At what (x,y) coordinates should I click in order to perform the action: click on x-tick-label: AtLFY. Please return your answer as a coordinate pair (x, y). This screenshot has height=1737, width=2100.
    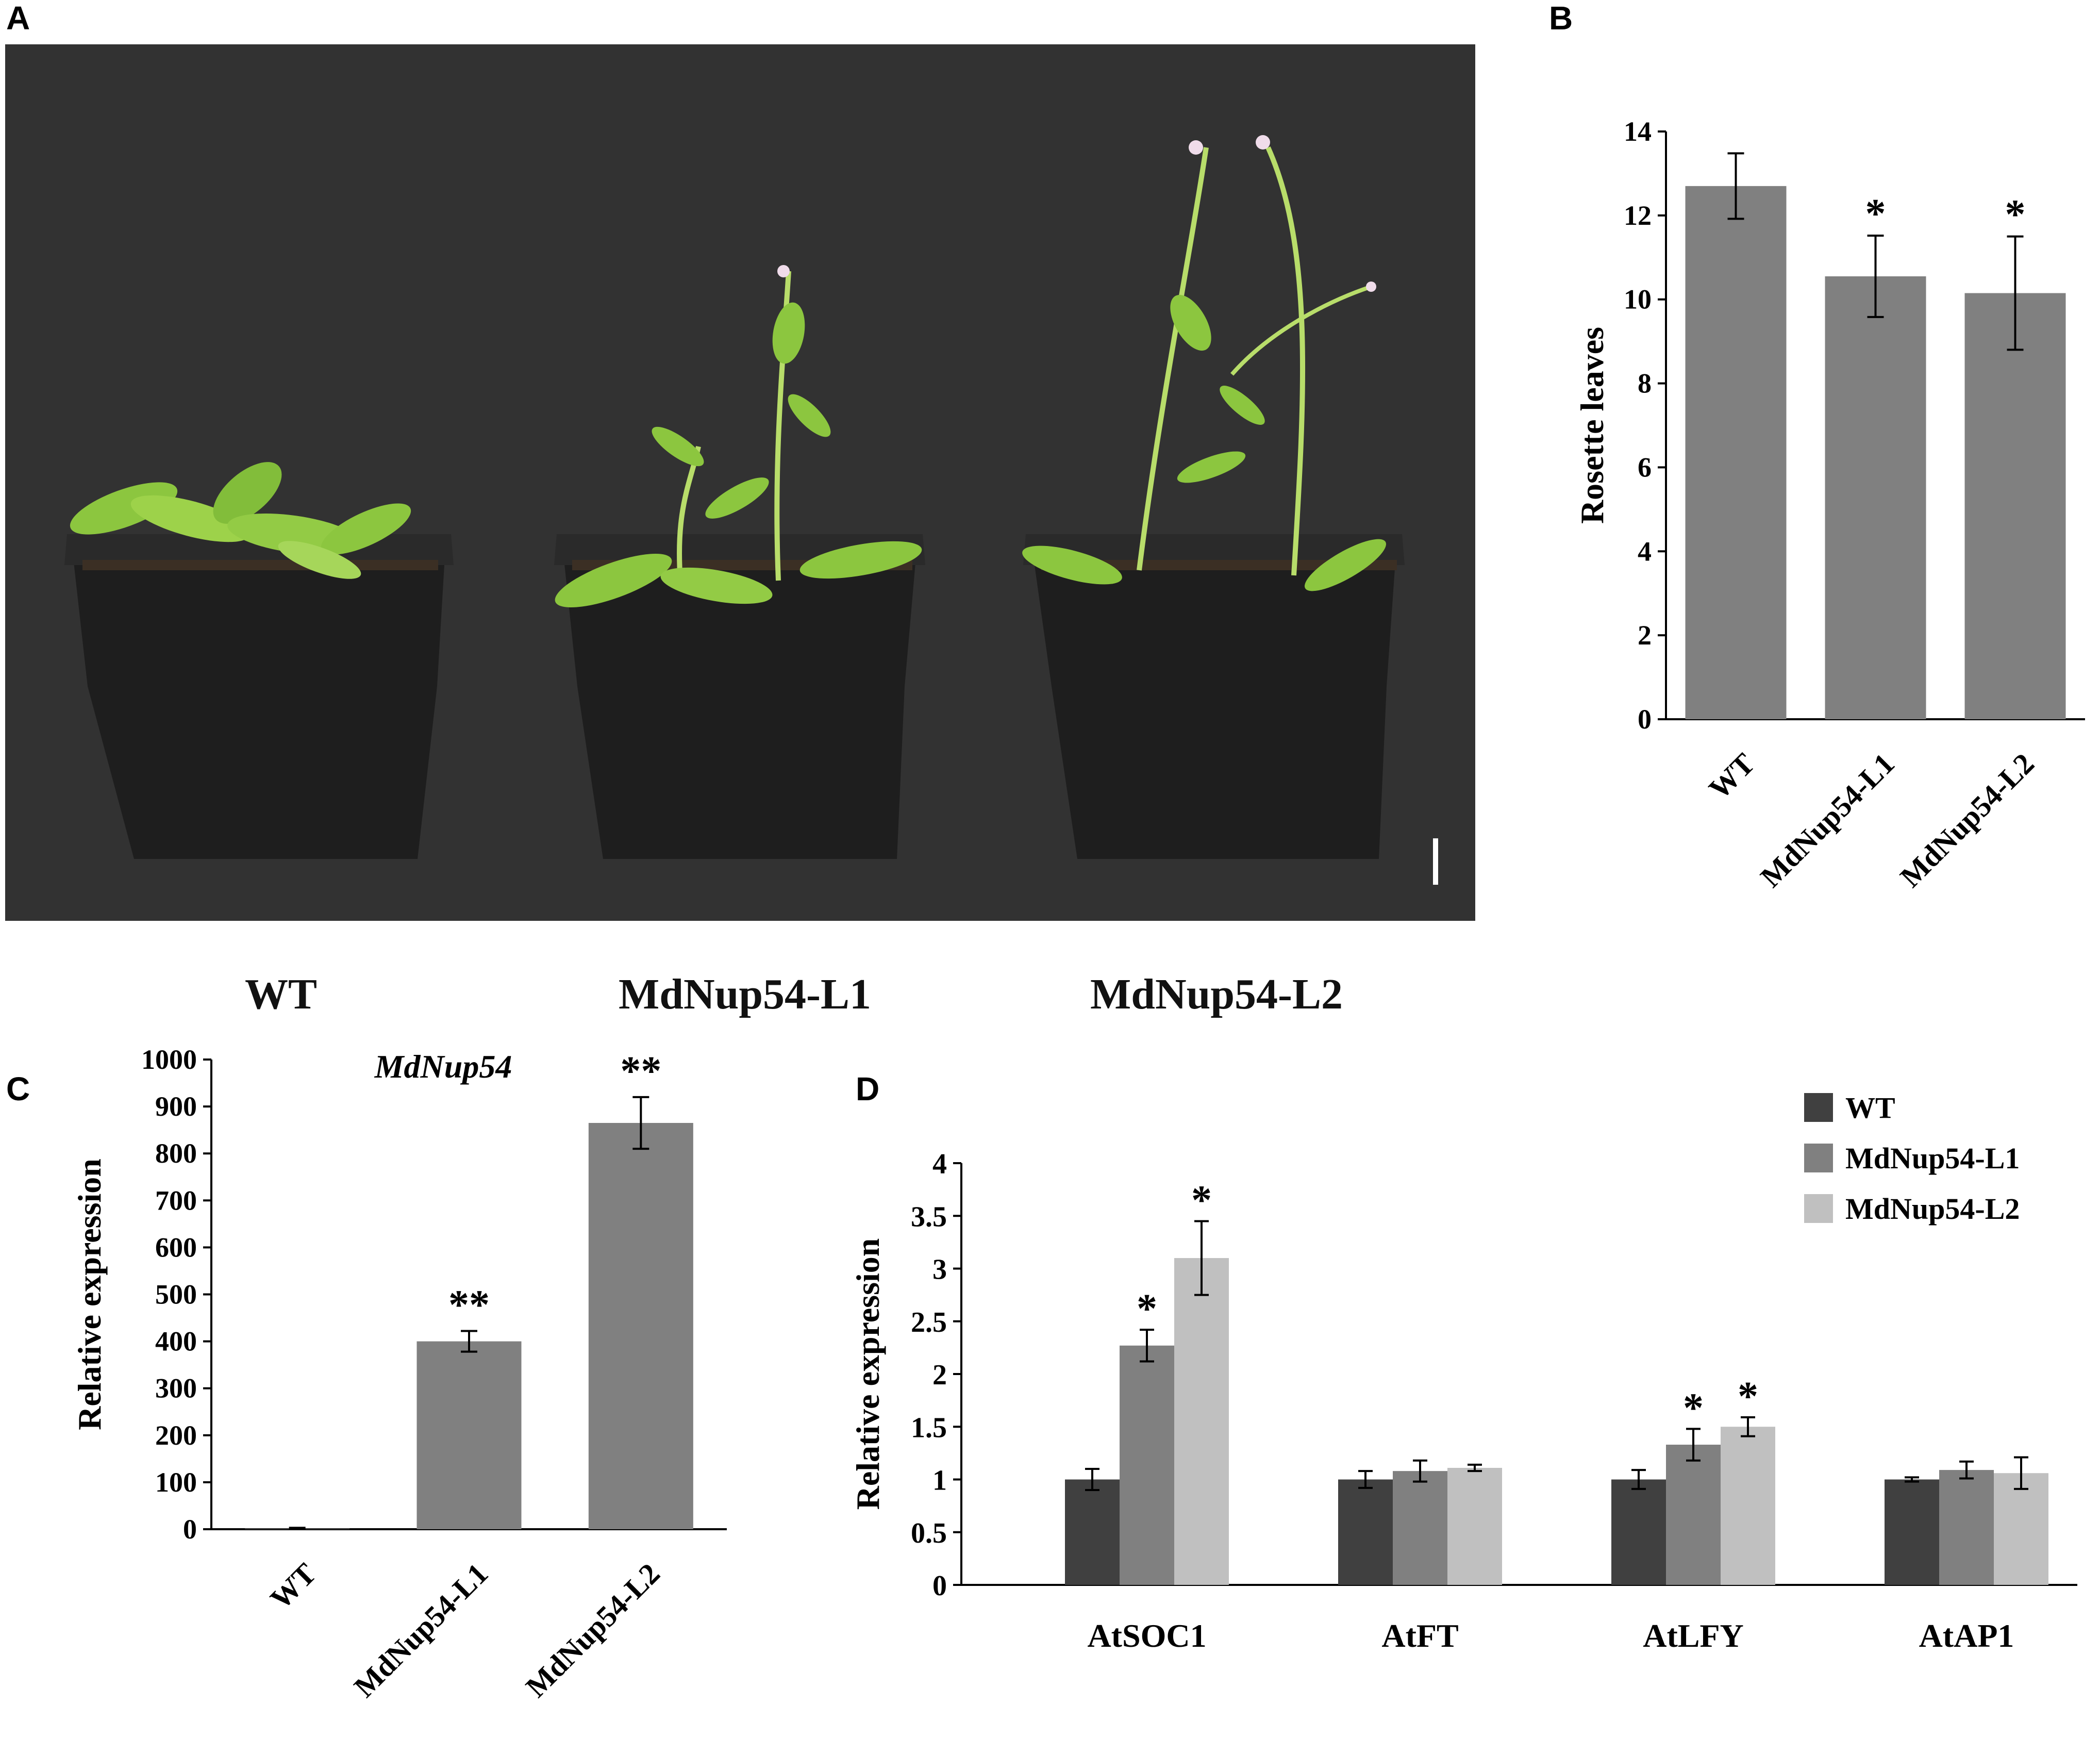
    Looking at the image, I should click on (1693, 1636).